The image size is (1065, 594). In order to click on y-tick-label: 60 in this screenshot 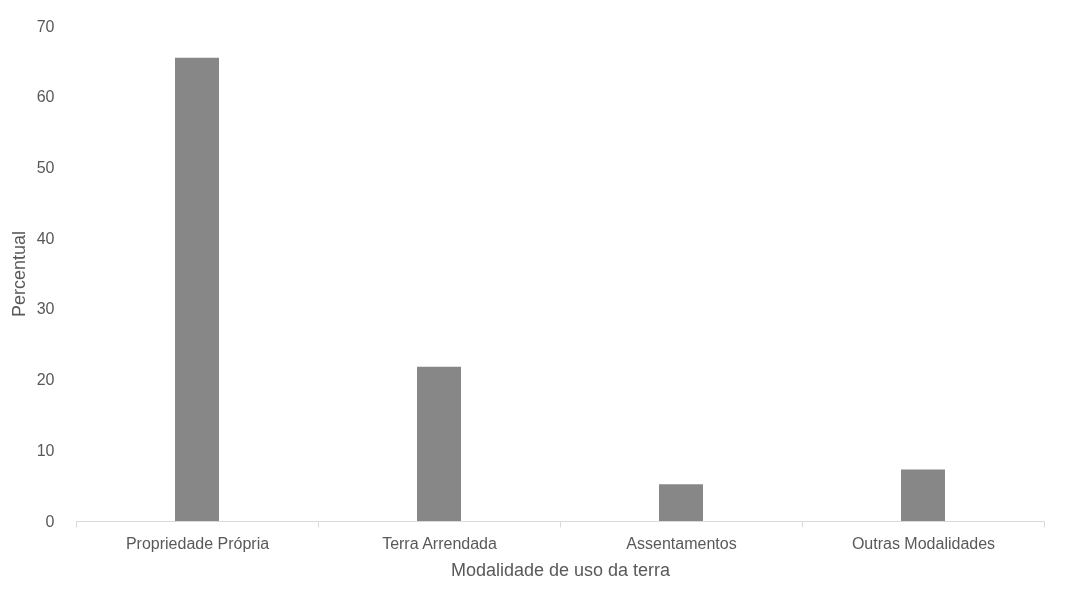, I will do `click(45, 97)`.